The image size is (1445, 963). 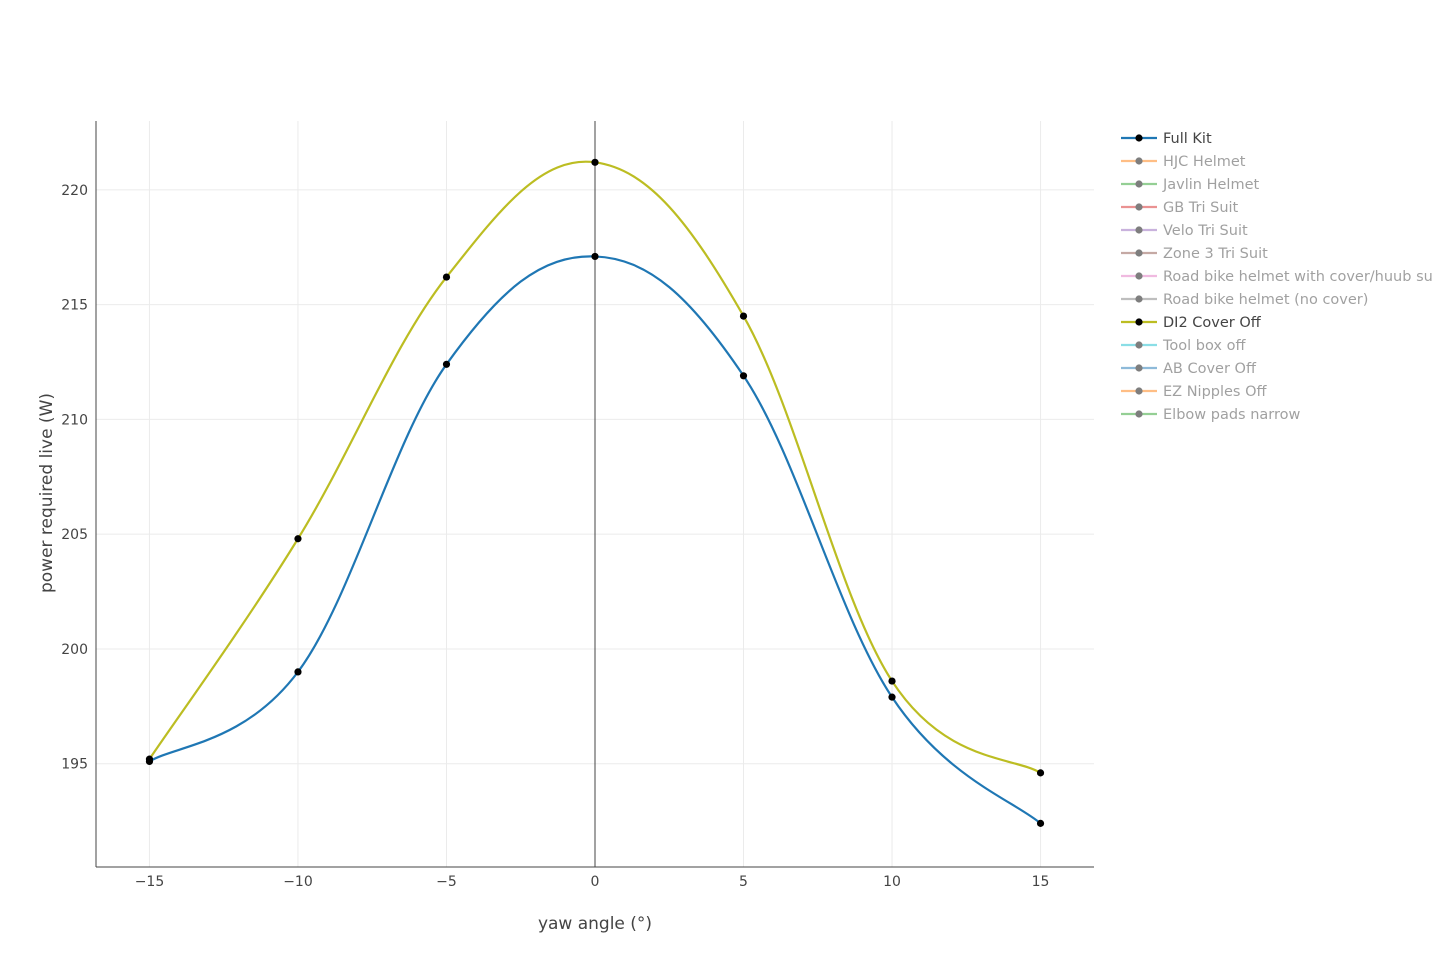 I want to click on legend-item-hjc-helmet: HJC Helmet, so click(x=1183, y=162).